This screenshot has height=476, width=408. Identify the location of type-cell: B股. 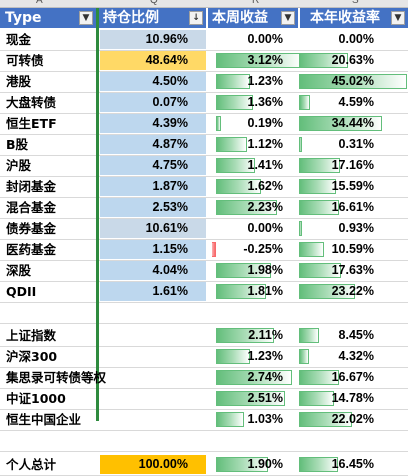
(51, 144).